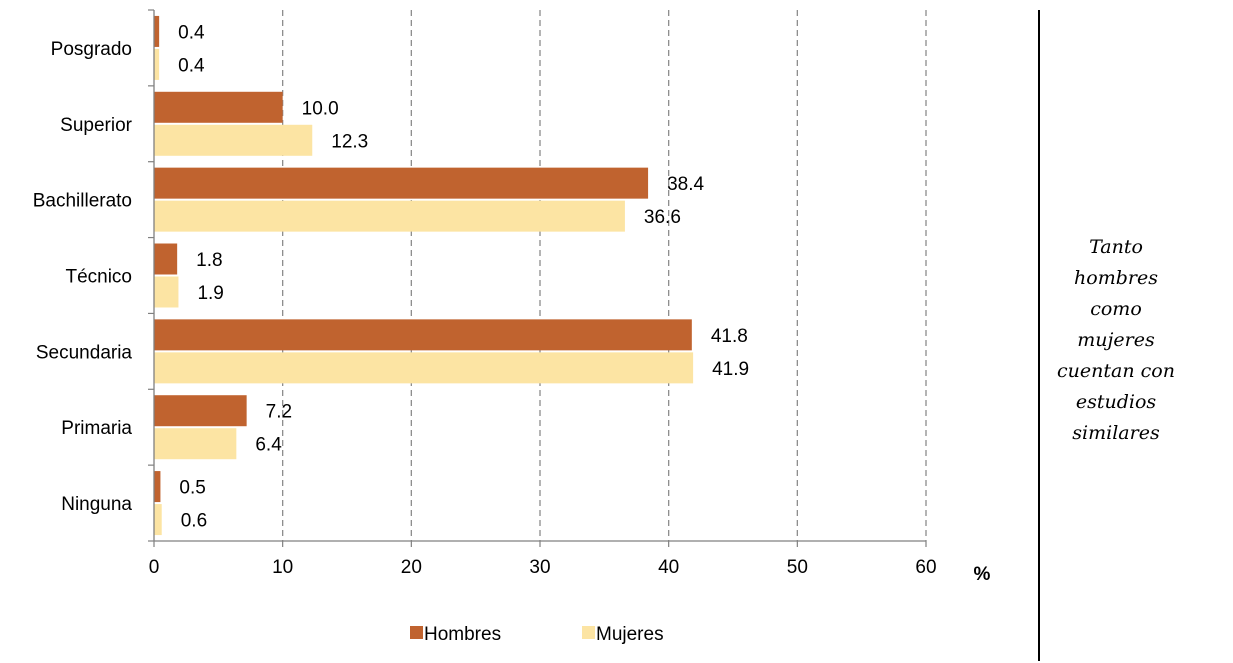 This screenshot has width=1233, height=663. Describe the element at coordinates (537, 634) in the screenshot. I see `legend: Hombres Mujeres` at that location.